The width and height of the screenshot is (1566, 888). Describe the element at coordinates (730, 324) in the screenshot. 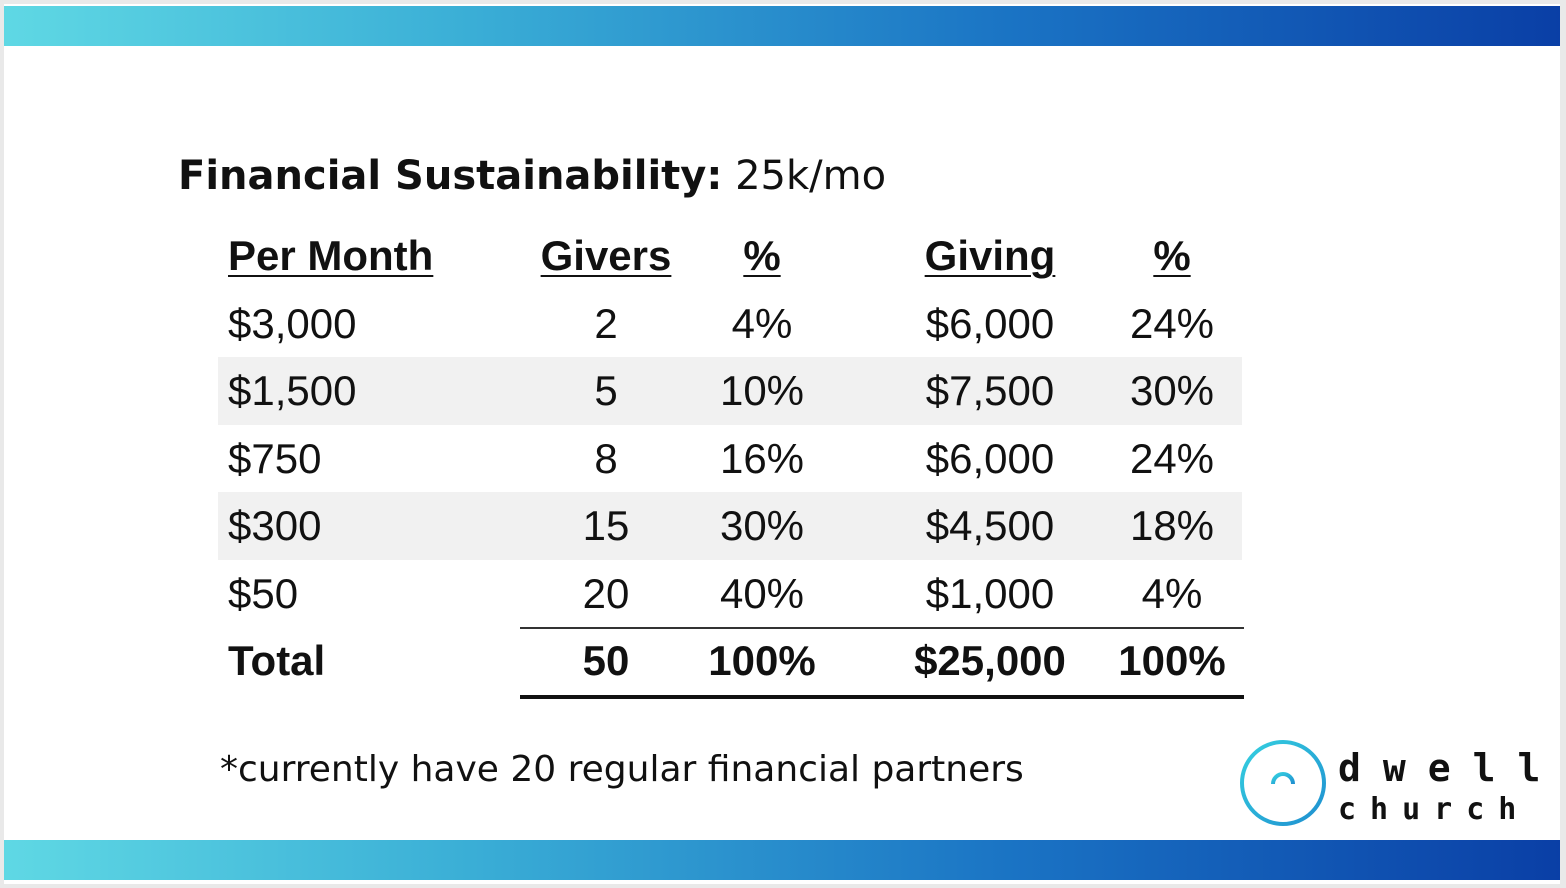

I see `table-row: $3,000 2 4% $6,000 24%` at that location.